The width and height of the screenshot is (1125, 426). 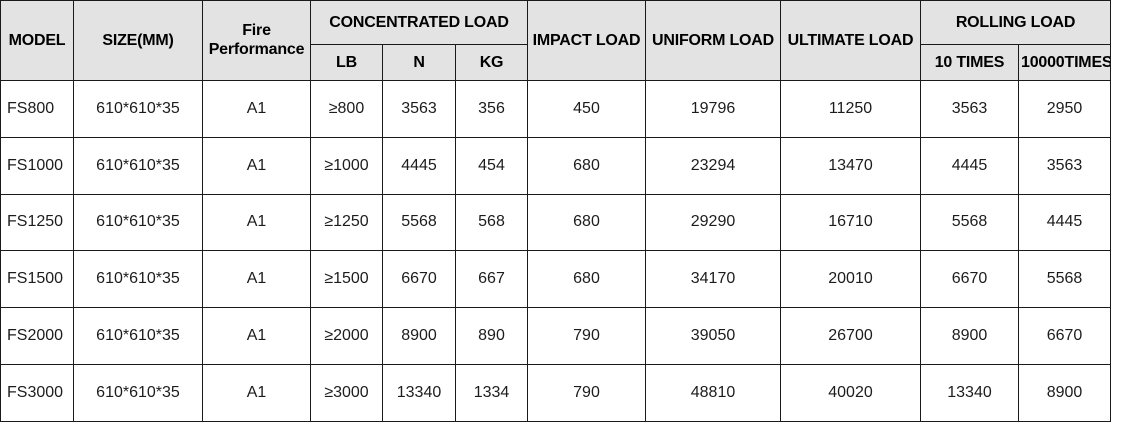 I want to click on column-header-rolling-10000-times: 10000TIMES, so click(x=1064, y=62).